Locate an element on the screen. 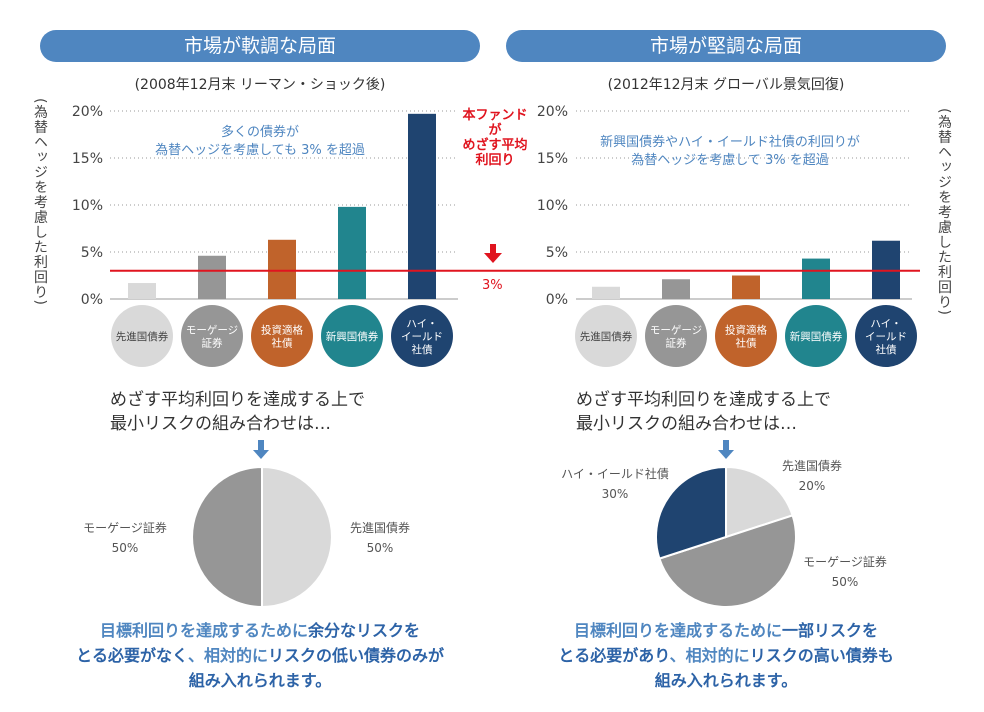 Image resolution: width=984 pixels, height=712 pixels. right-pie-label-developed-name: 先進国債券 is located at coordinates (811, 466).